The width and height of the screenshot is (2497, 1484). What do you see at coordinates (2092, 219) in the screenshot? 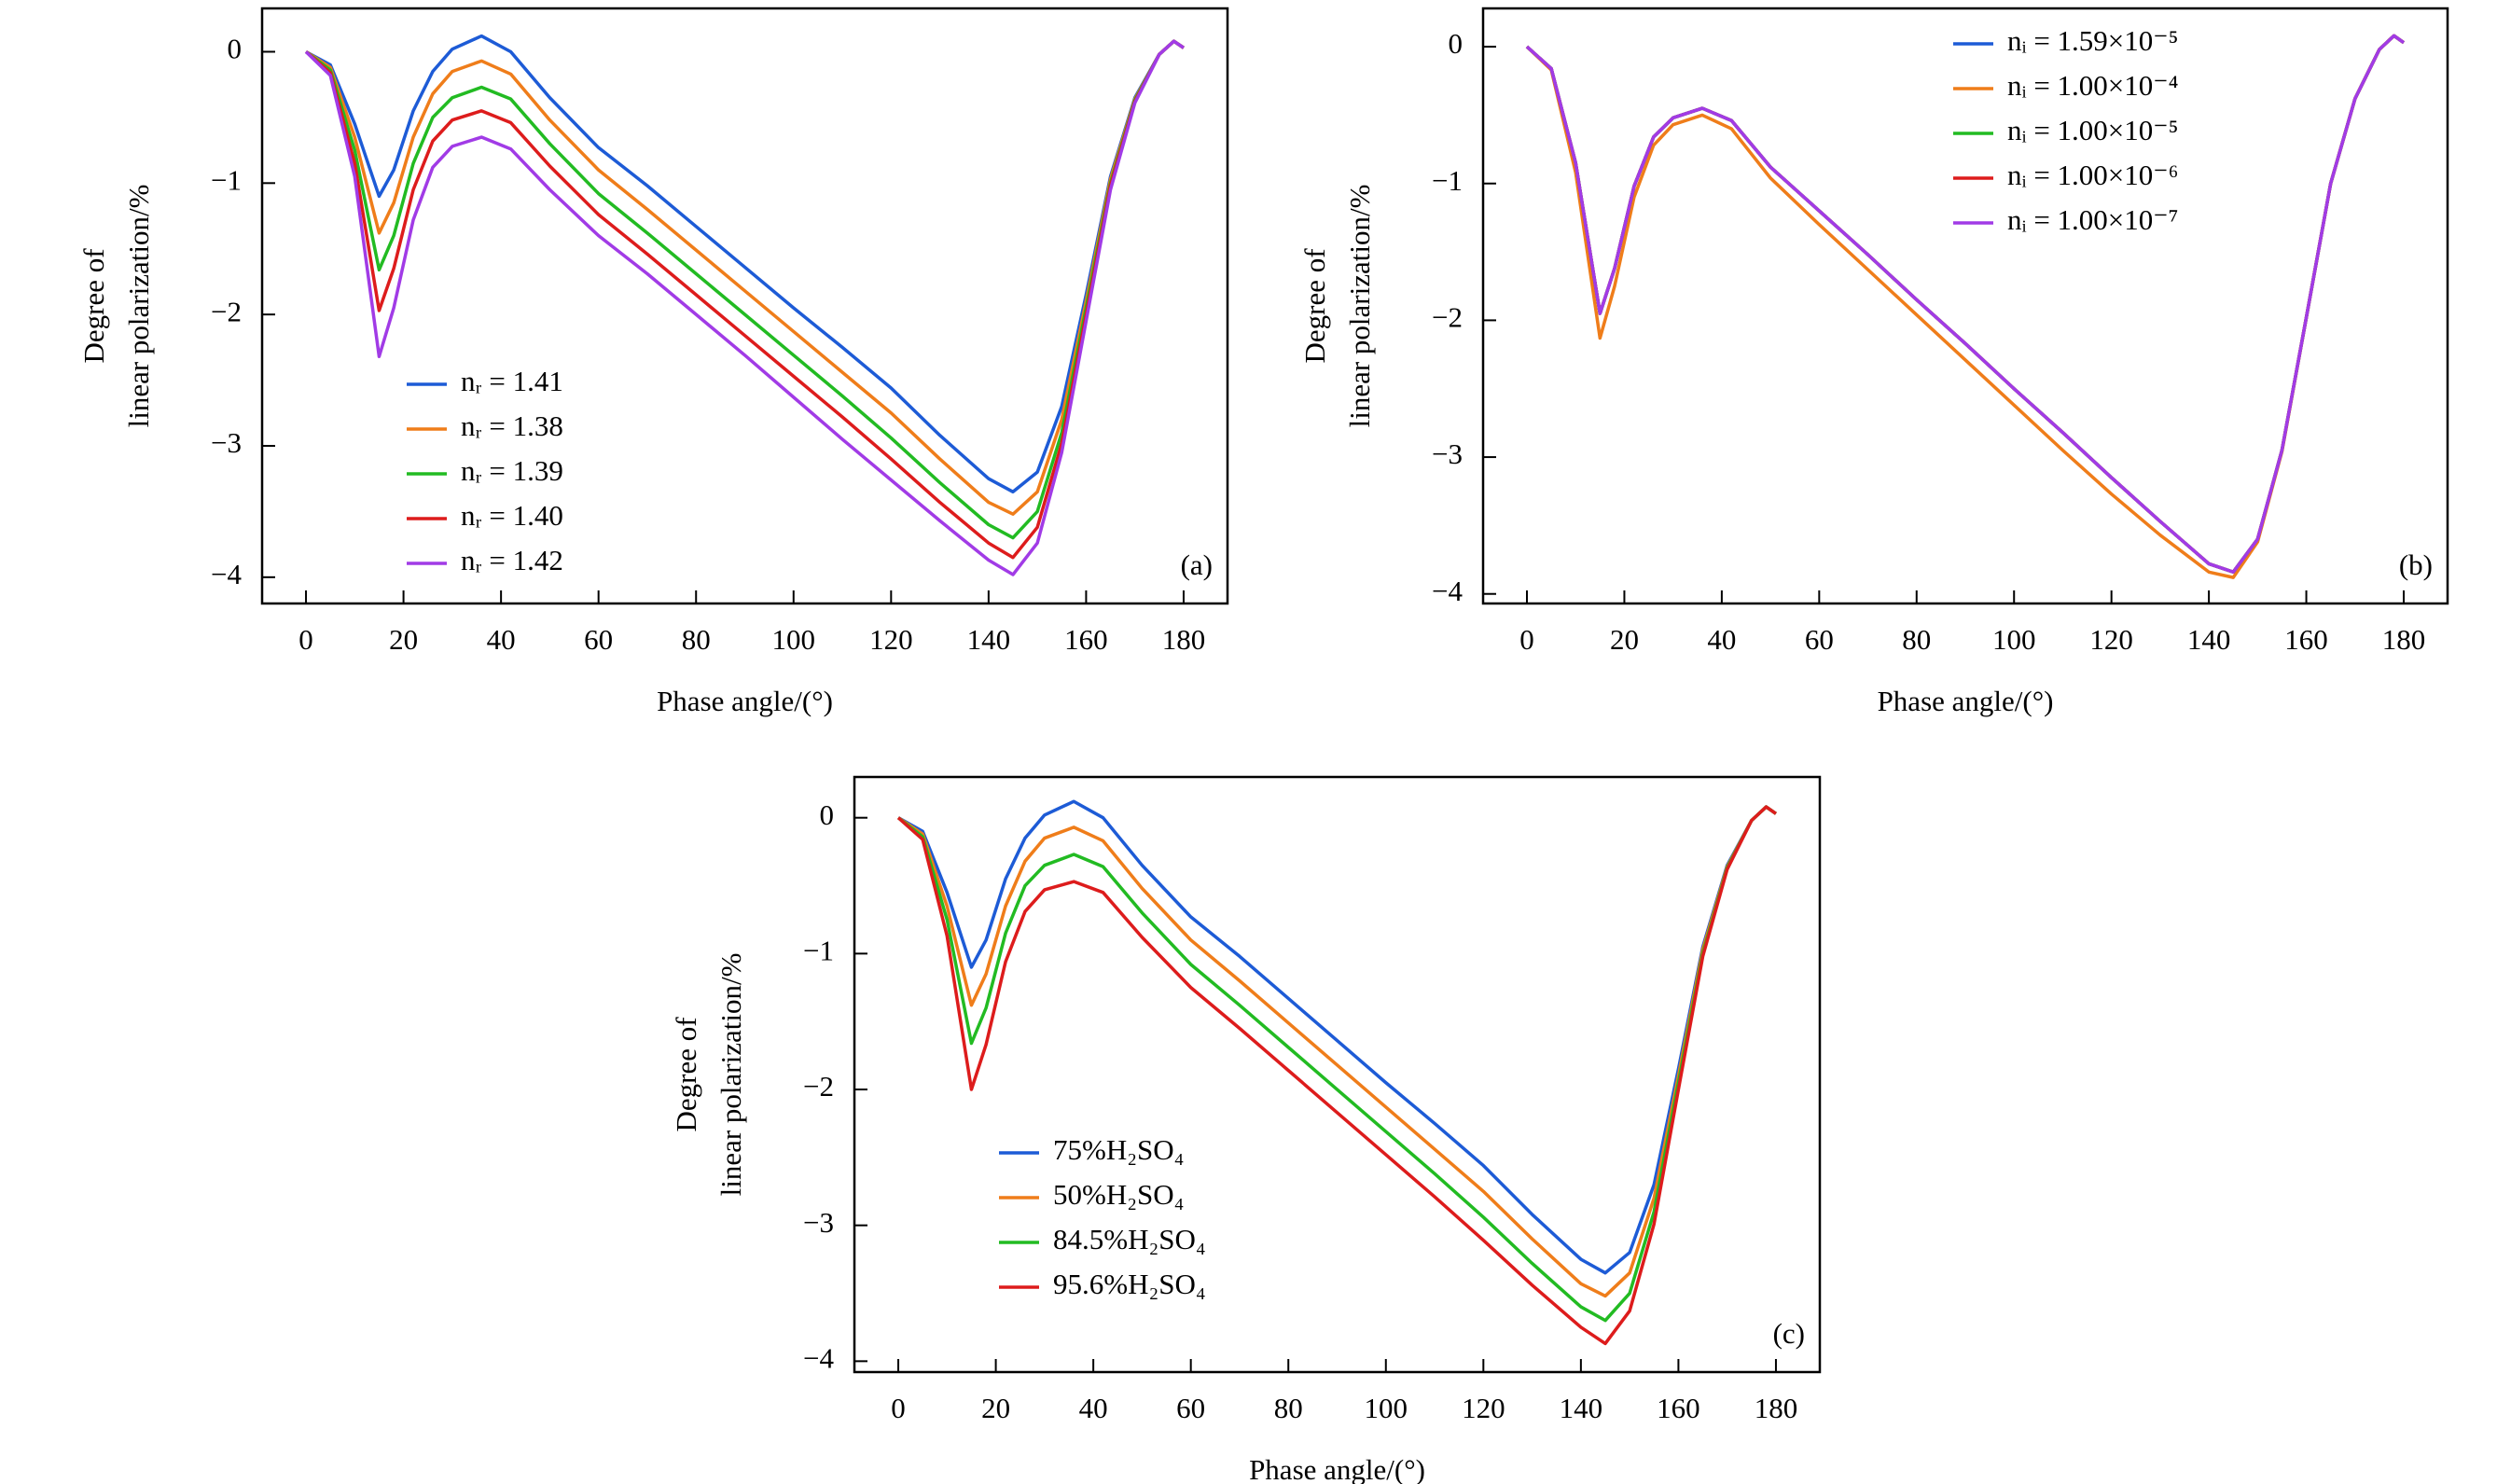
I see `legend-label: nᵢ = 1.00×10⁻⁷` at bounding box center [2092, 219].